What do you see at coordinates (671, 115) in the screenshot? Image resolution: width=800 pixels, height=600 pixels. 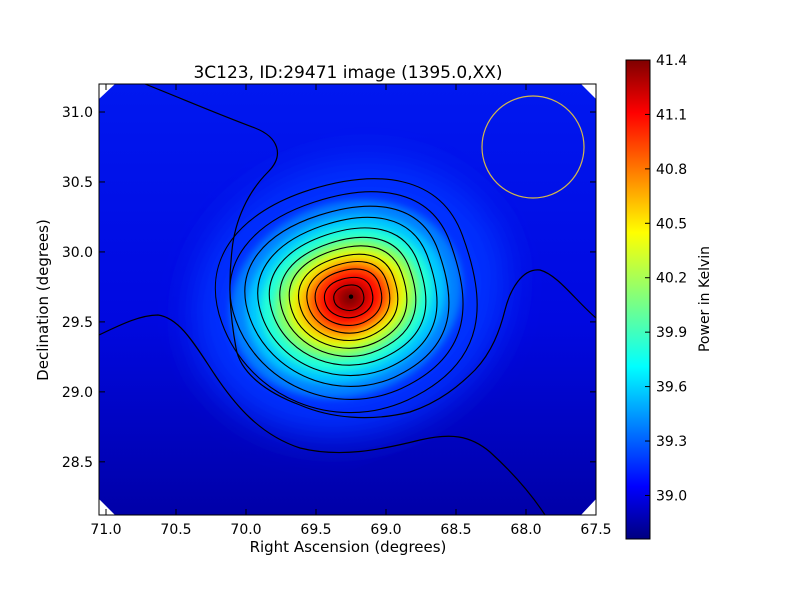 I see `colorbar-tick-label: 41.1` at bounding box center [671, 115].